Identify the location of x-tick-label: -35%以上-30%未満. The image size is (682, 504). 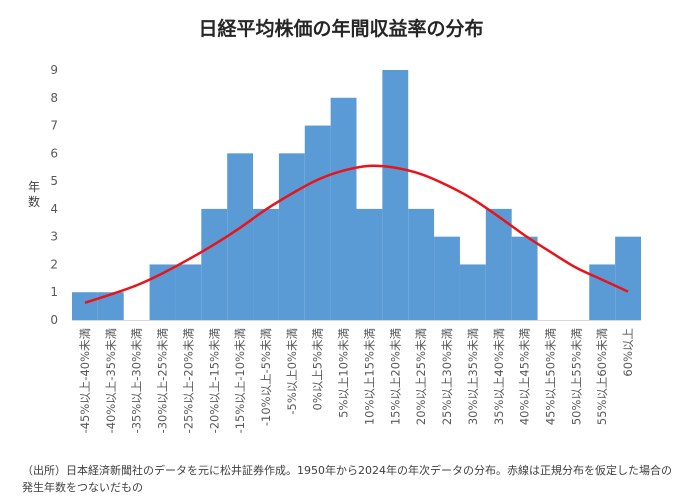
(137, 380).